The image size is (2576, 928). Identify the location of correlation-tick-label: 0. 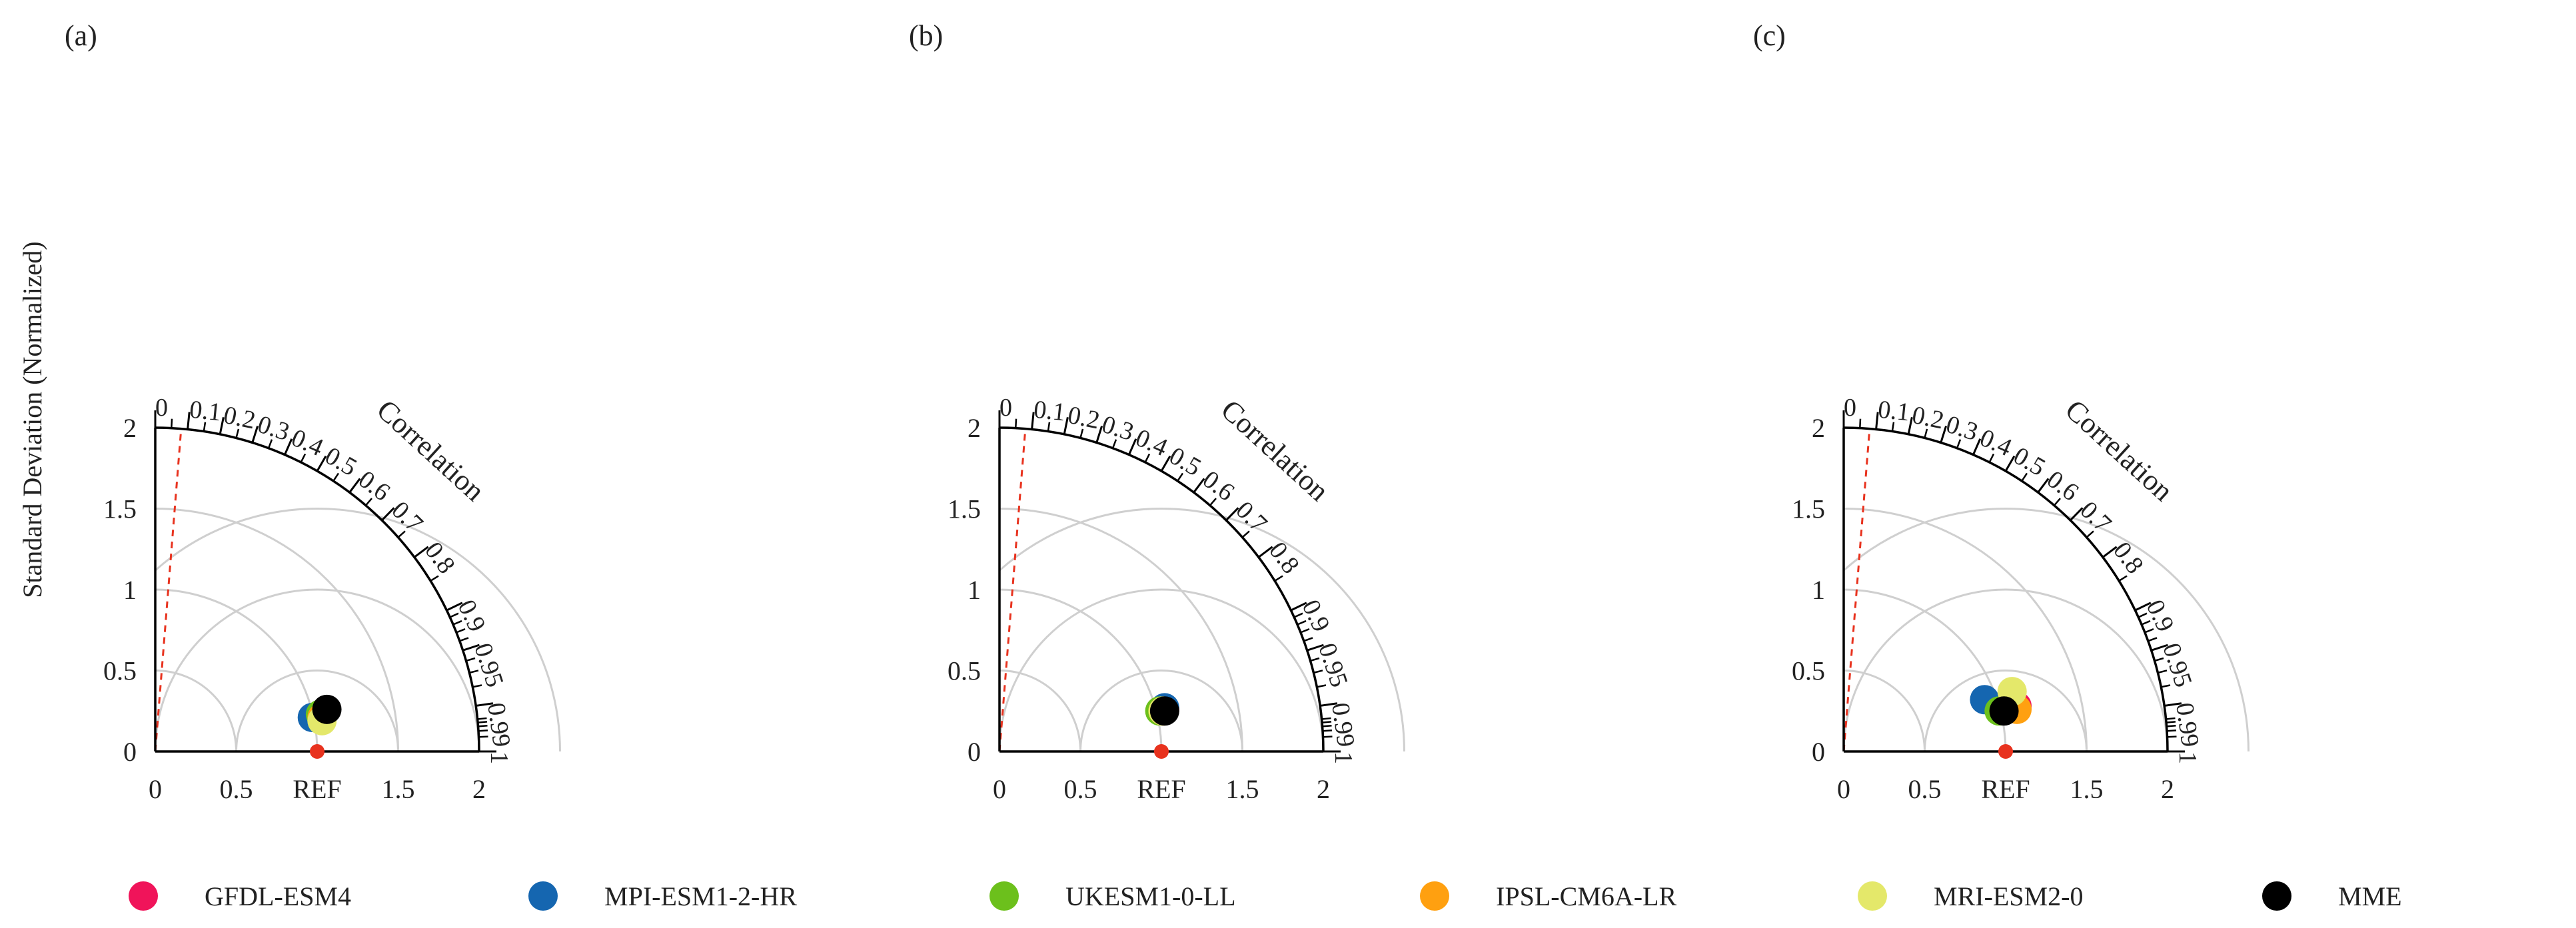
(1006, 408).